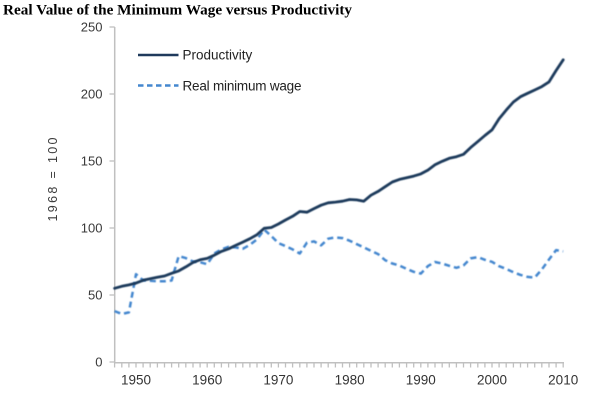 The height and width of the screenshot is (407, 606). I want to click on svg-text: Real minimum wage, so click(242, 85).